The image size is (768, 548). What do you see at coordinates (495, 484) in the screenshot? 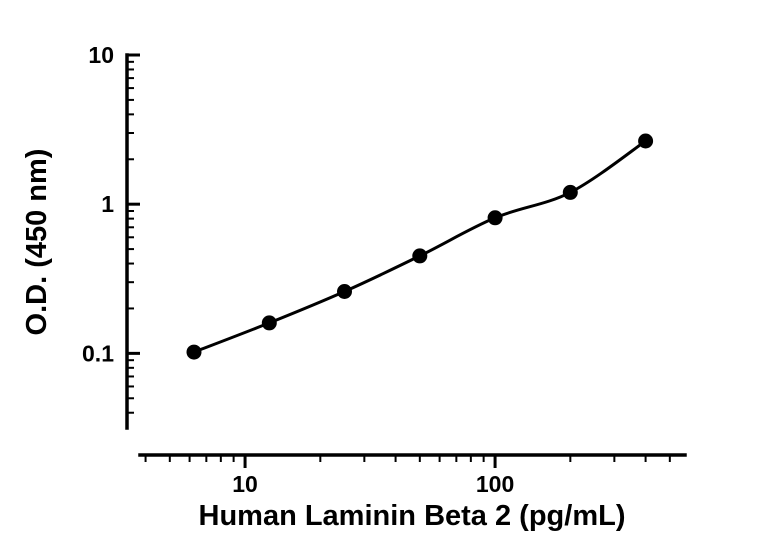
I see `x-tick-label: 100` at bounding box center [495, 484].